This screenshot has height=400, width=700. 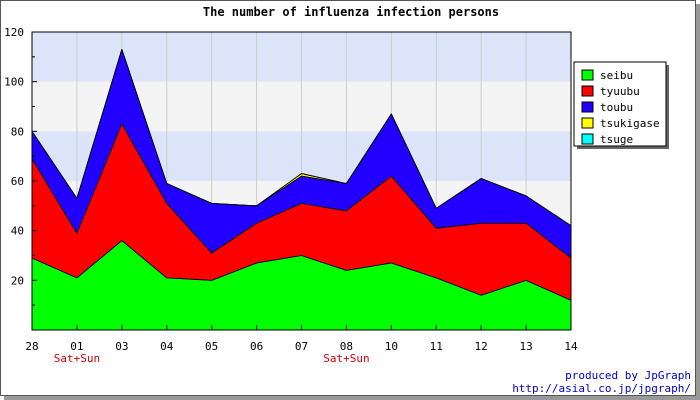 What do you see at coordinates (481, 346) in the screenshot?
I see `x-tick-label: 12` at bounding box center [481, 346].